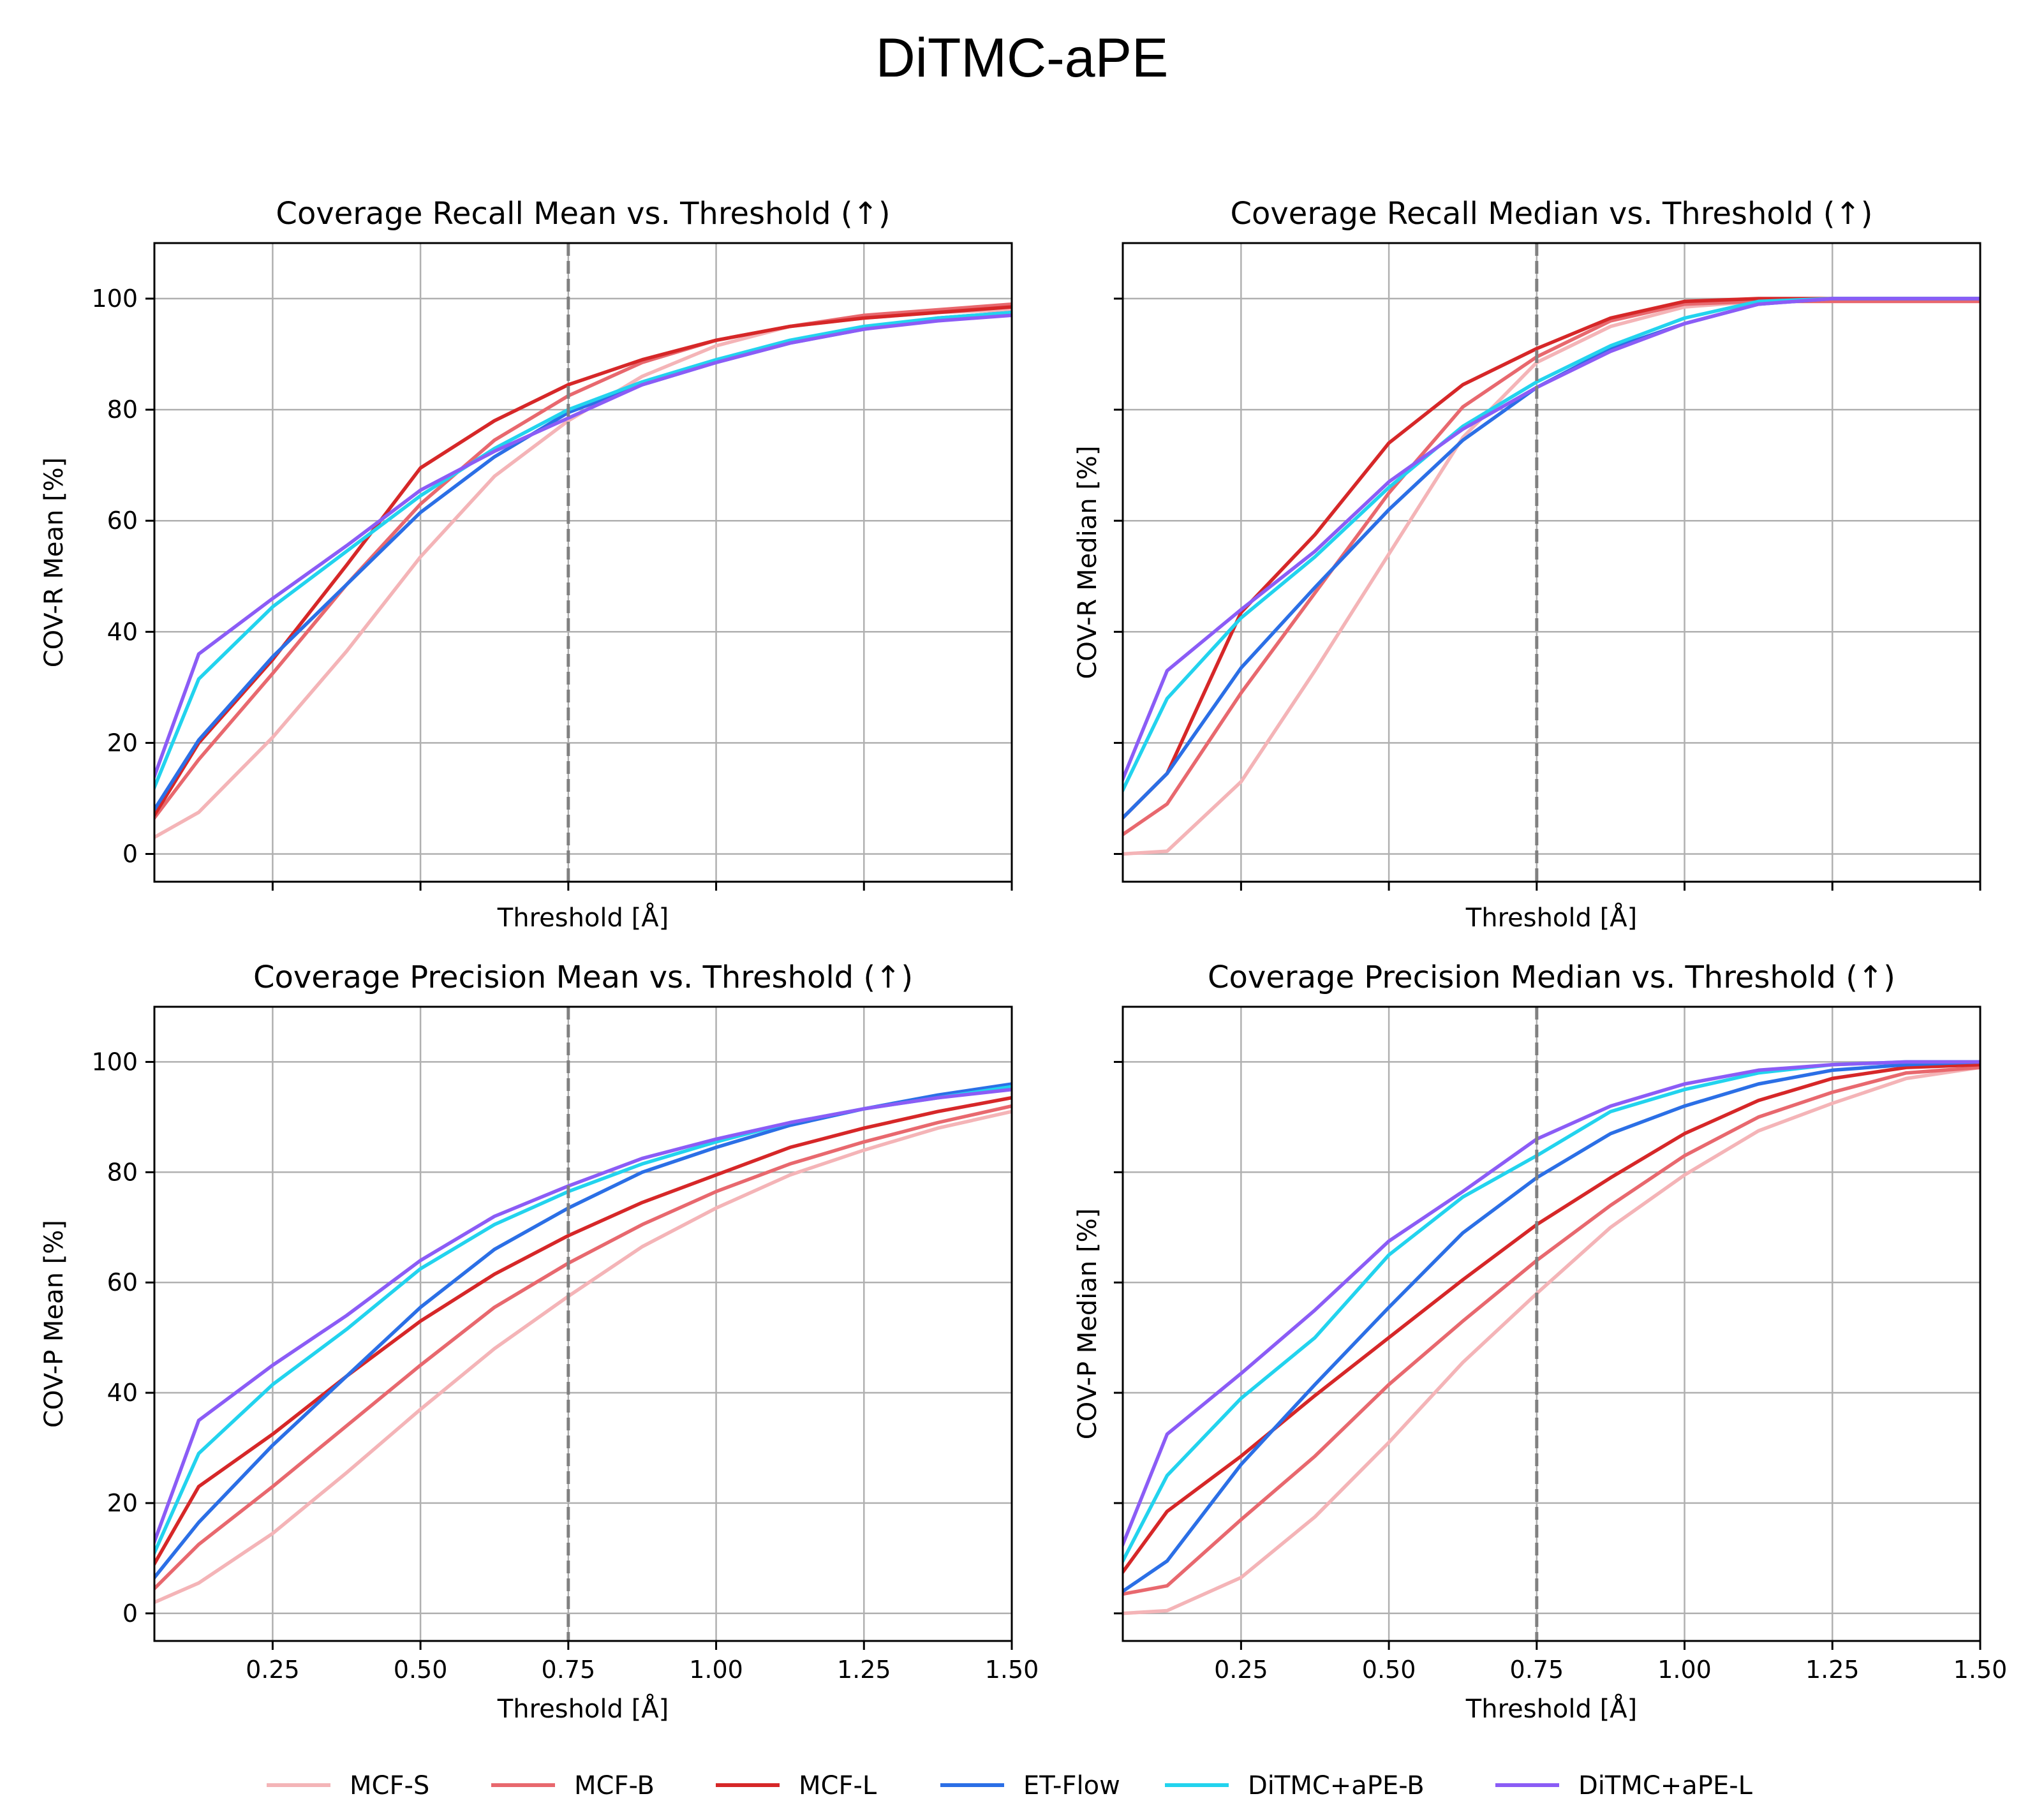 The height and width of the screenshot is (1803, 2044). Describe the element at coordinates (54, 562) in the screenshot. I see `y-axis-label: COV-R Mean [%]` at that location.